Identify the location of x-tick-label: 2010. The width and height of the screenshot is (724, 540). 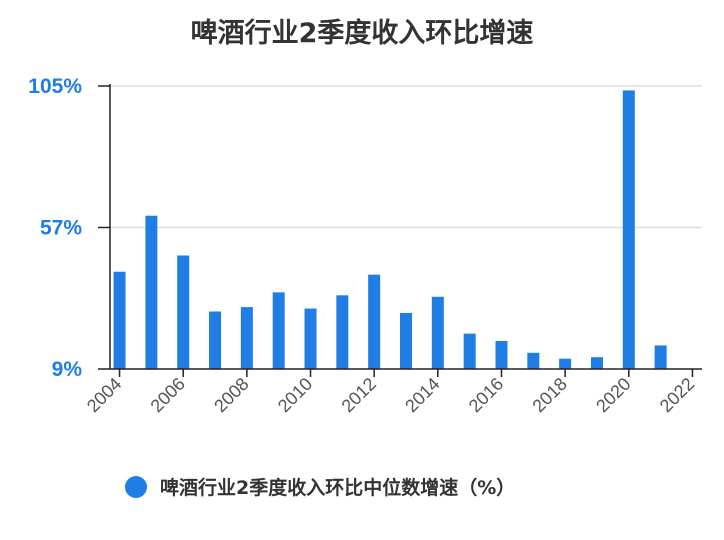
(295, 395).